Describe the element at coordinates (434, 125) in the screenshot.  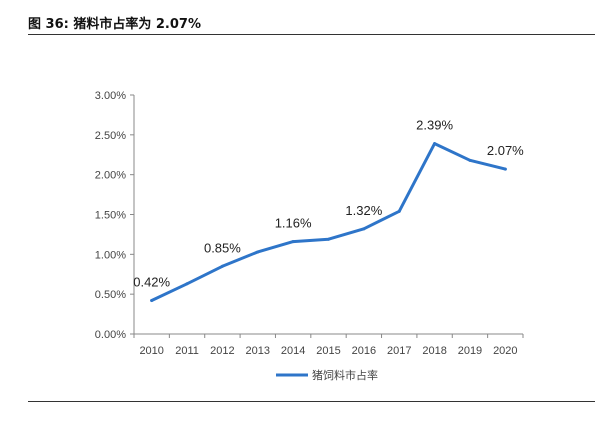
I see `data-label: 2.39%` at that location.